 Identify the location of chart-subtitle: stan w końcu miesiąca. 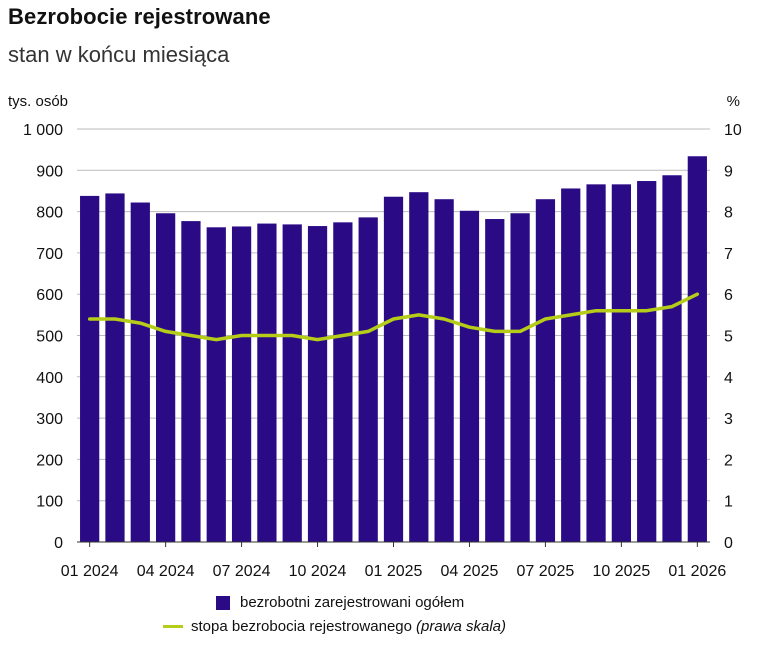
(119, 54).